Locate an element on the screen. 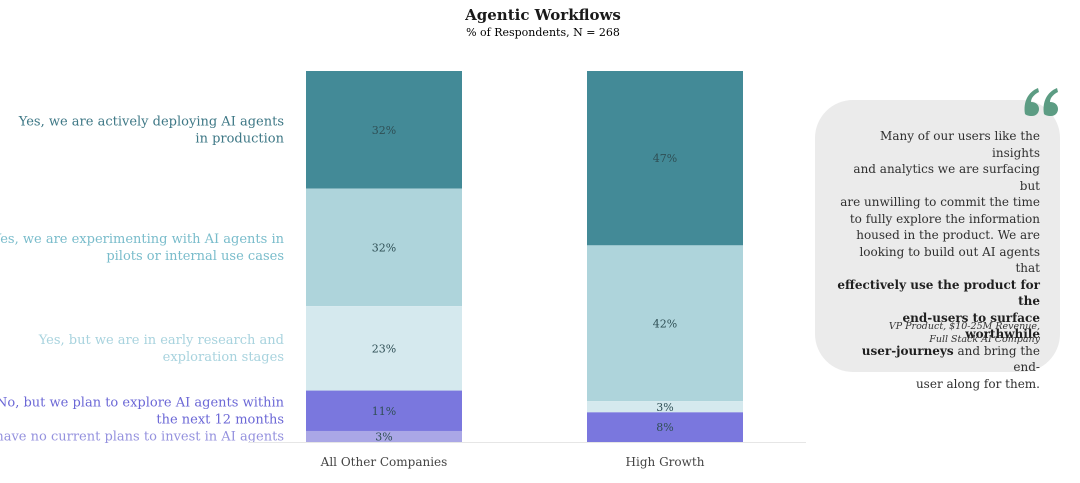  quote-attribution-line: Full Stack AI Company is located at coordinates (984, 339).